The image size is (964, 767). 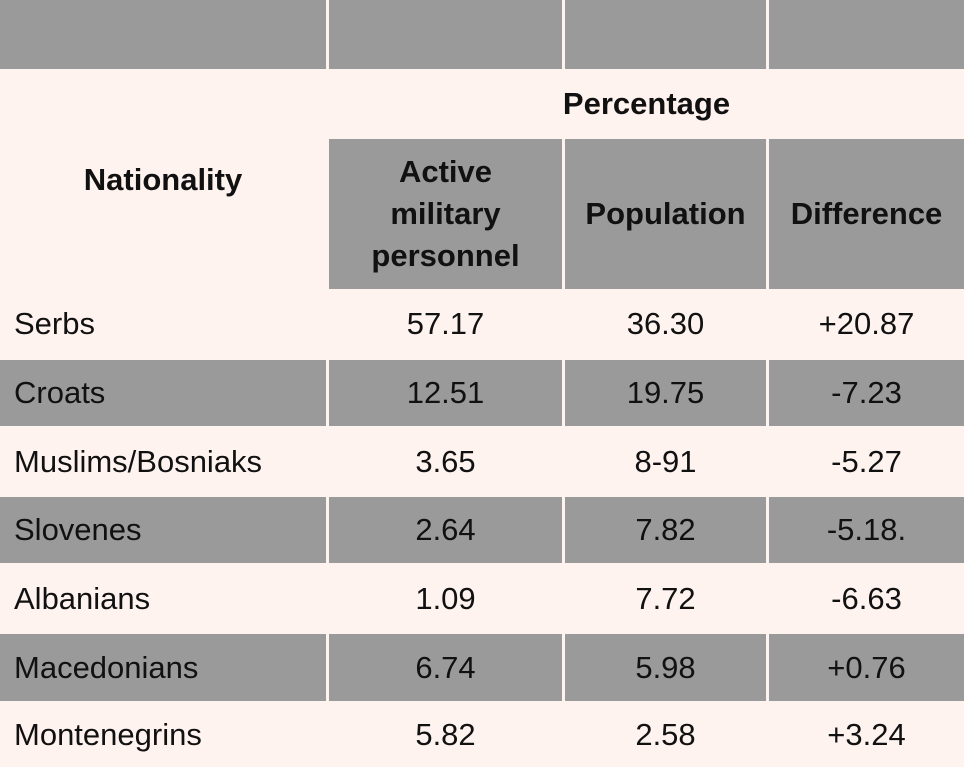 I want to click on row-population: 7.82, so click(x=665, y=530).